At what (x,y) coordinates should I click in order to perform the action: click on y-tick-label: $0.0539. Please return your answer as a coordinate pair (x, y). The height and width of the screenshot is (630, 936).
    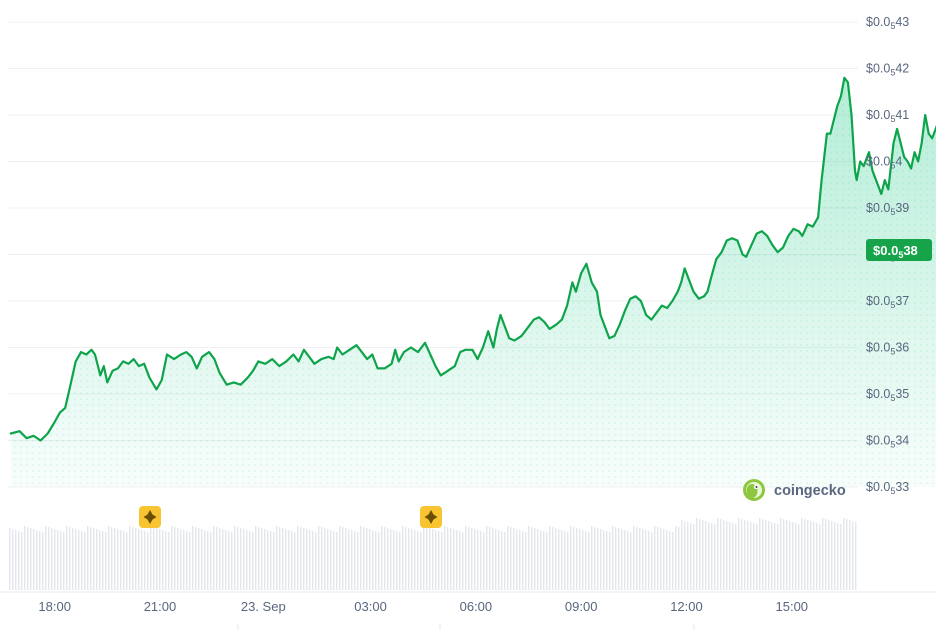
    Looking at the image, I should click on (887, 209).